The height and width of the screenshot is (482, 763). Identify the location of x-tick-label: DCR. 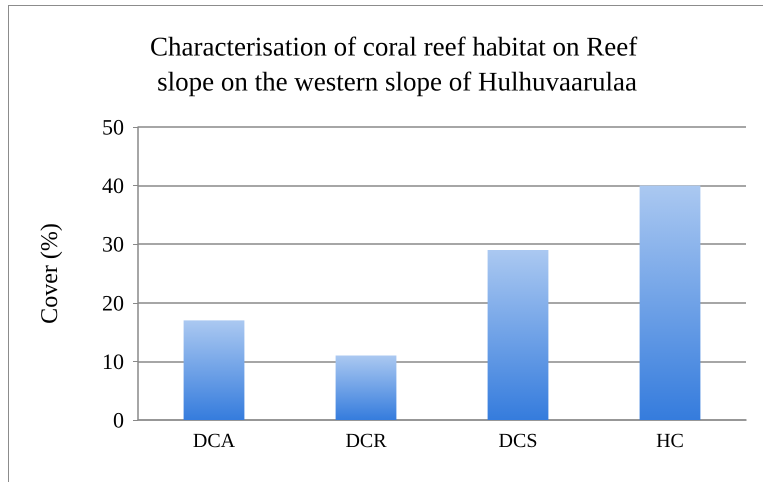
(366, 441).